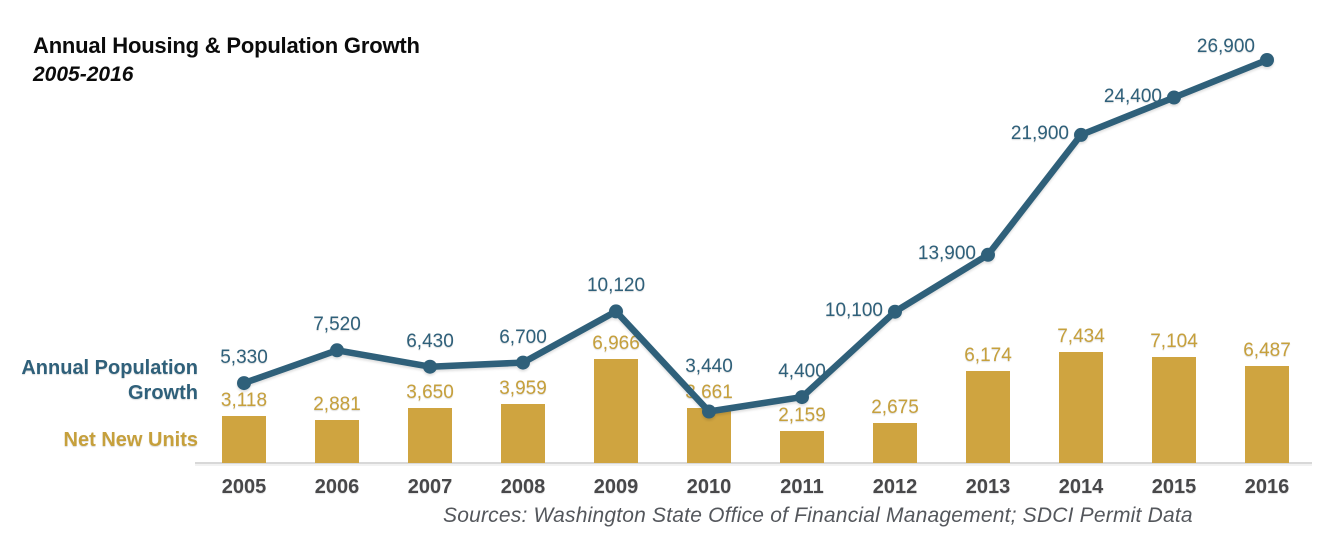  I want to click on bar-value-label: 7,104, so click(1174, 341).